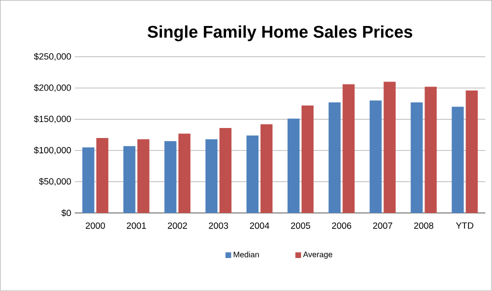 This screenshot has width=492, height=291. Describe the element at coordinates (424, 225) in the screenshot. I see `x-tick-label: 2008` at that location.